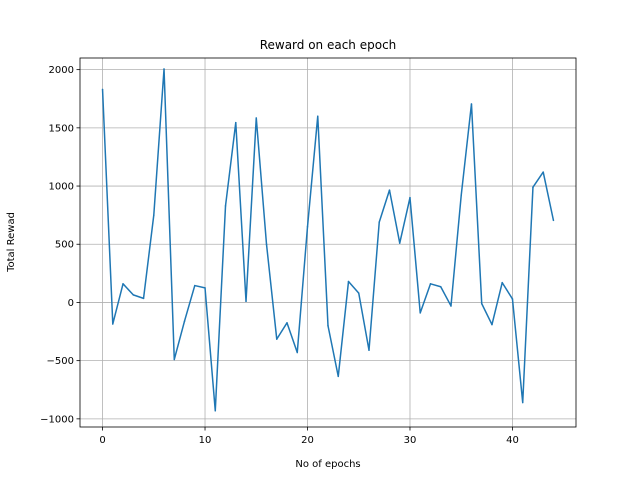 The height and width of the screenshot is (480, 640). What do you see at coordinates (61, 187) in the screenshot?
I see `y-tick-label: 1000` at bounding box center [61, 187].